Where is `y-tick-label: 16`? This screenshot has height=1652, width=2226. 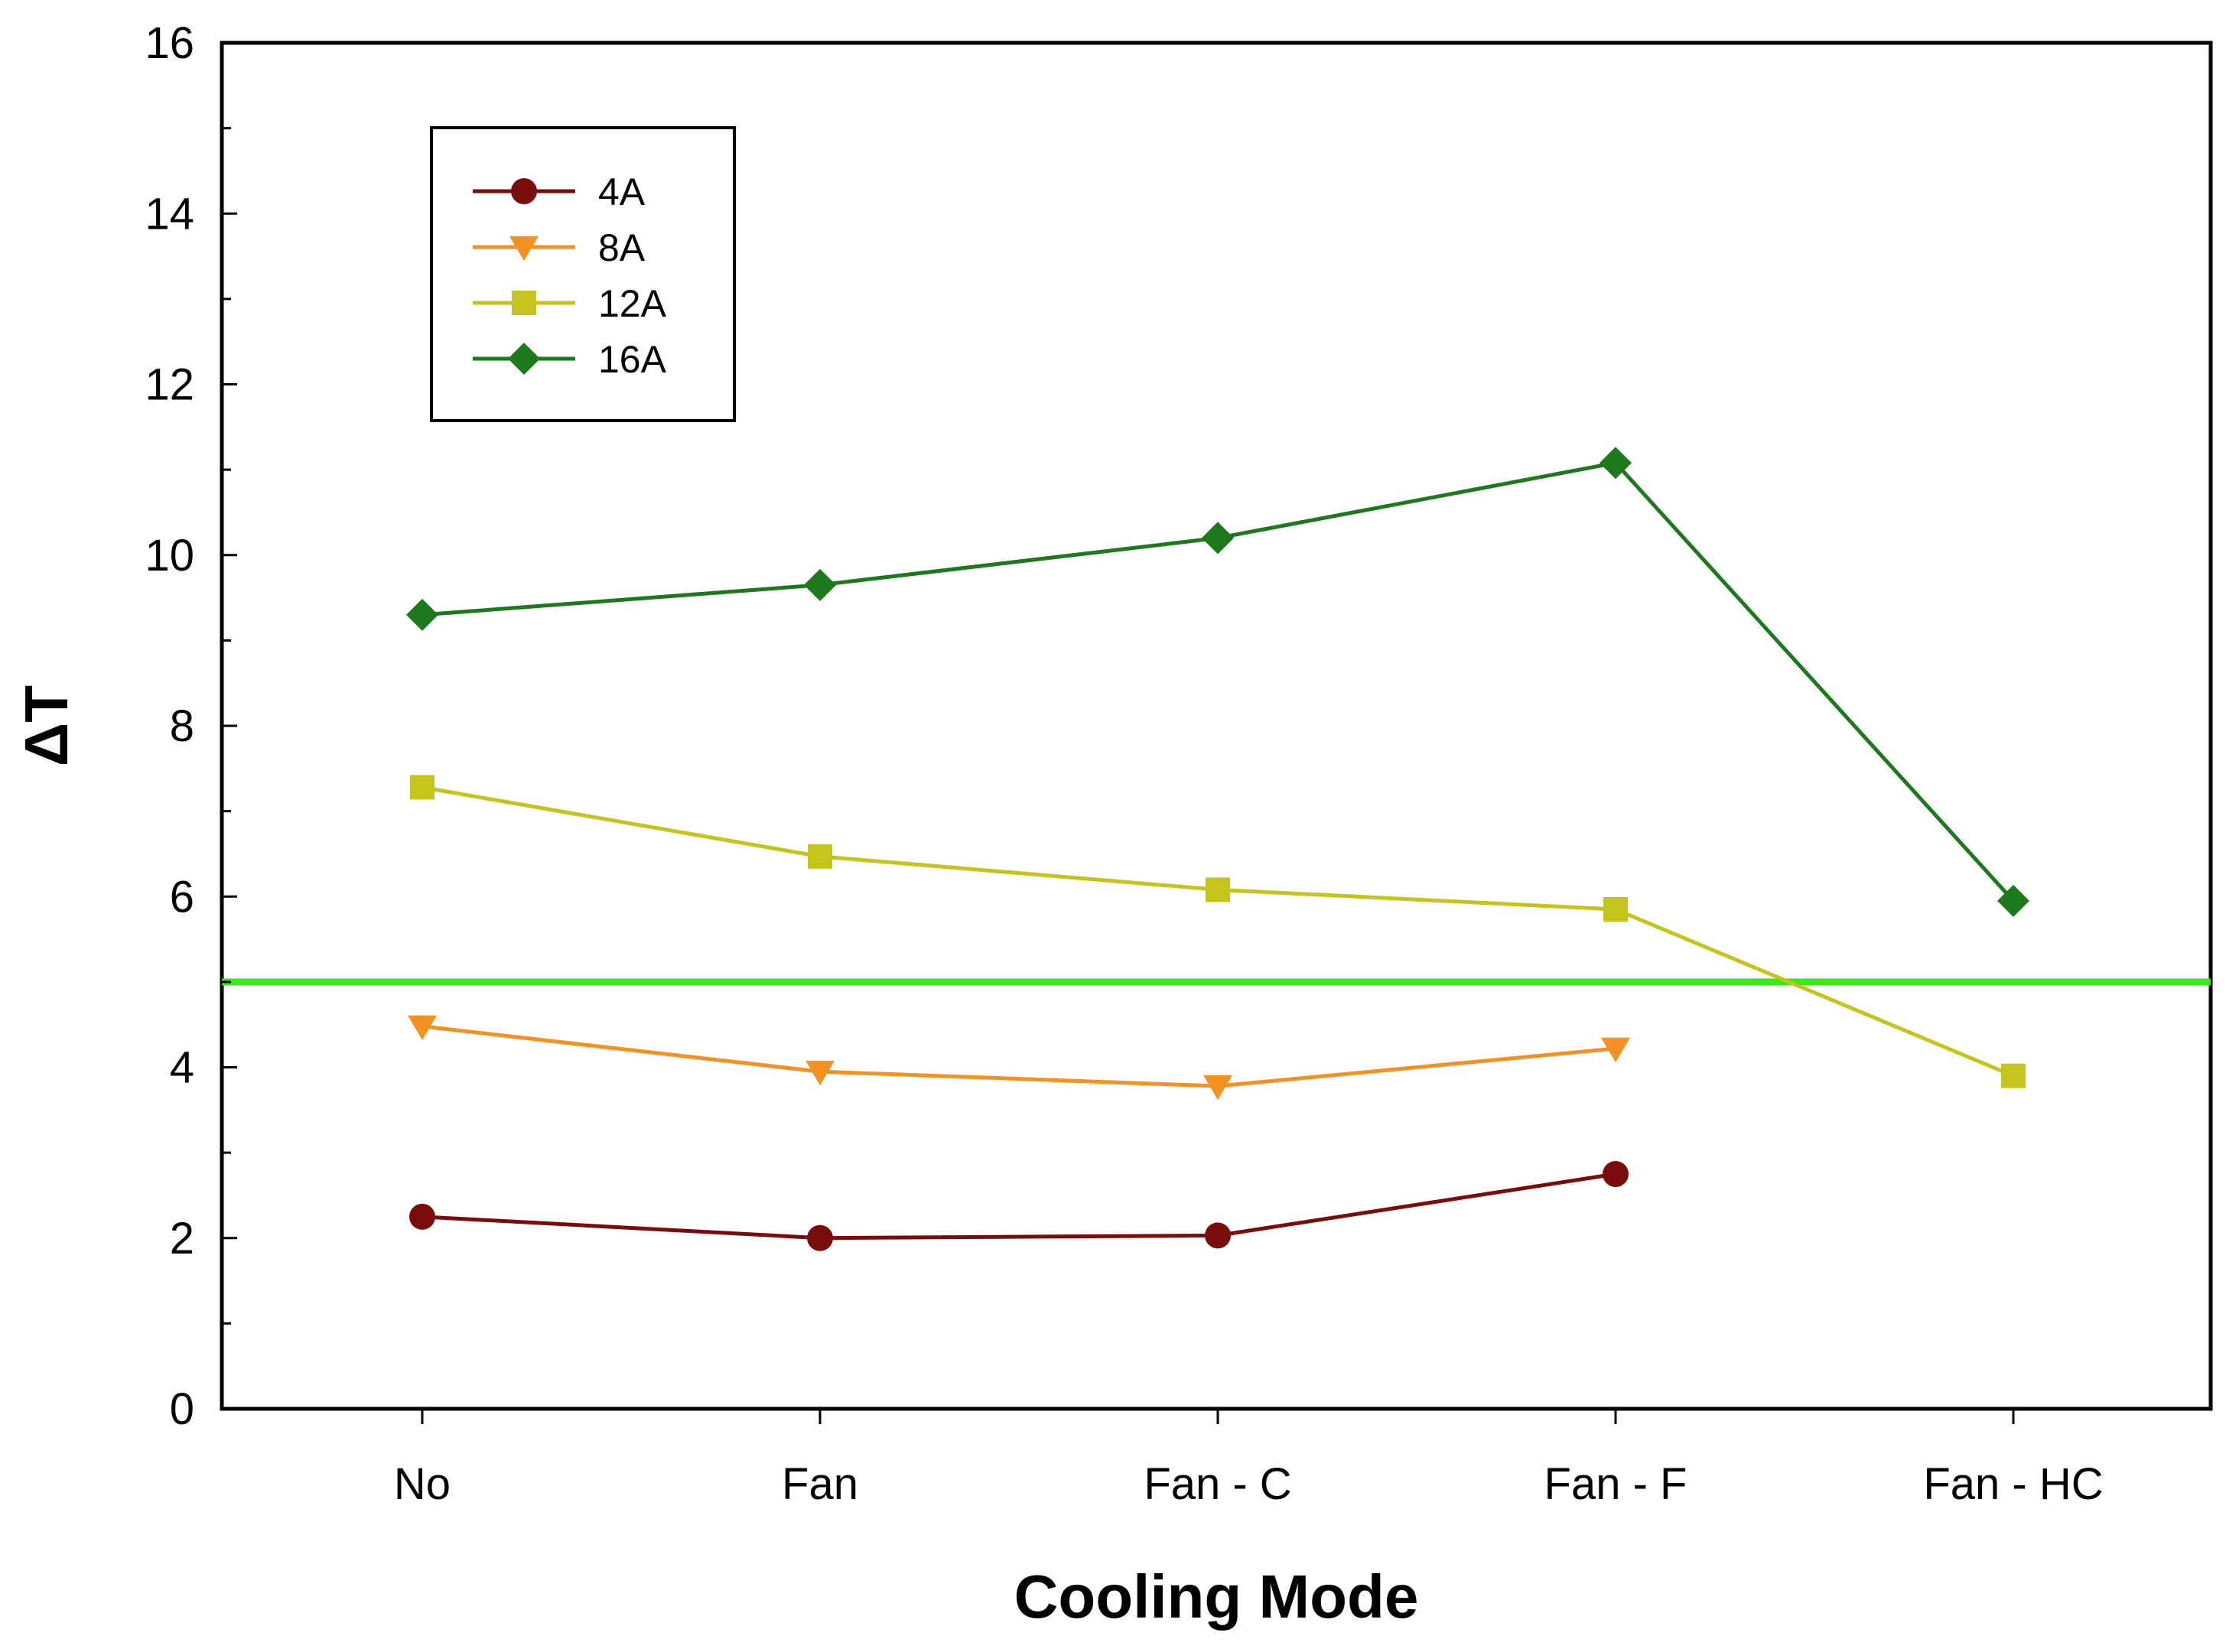 y-tick-label: 16 is located at coordinates (169, 43).